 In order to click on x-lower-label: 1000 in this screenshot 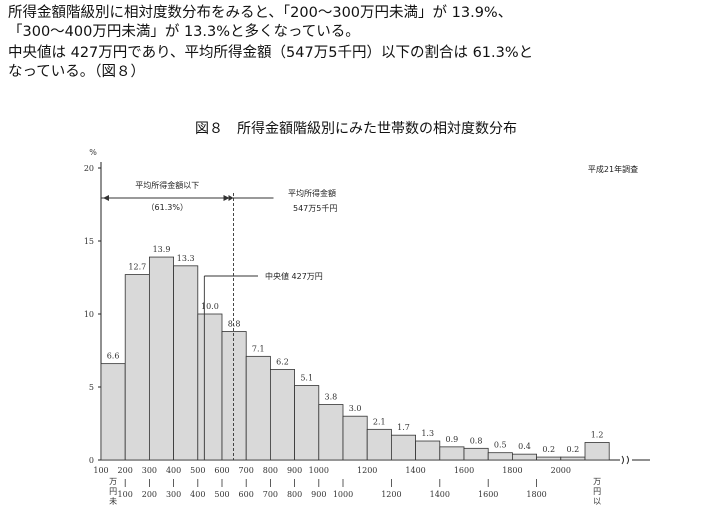, I will do `click(319, 470)`.